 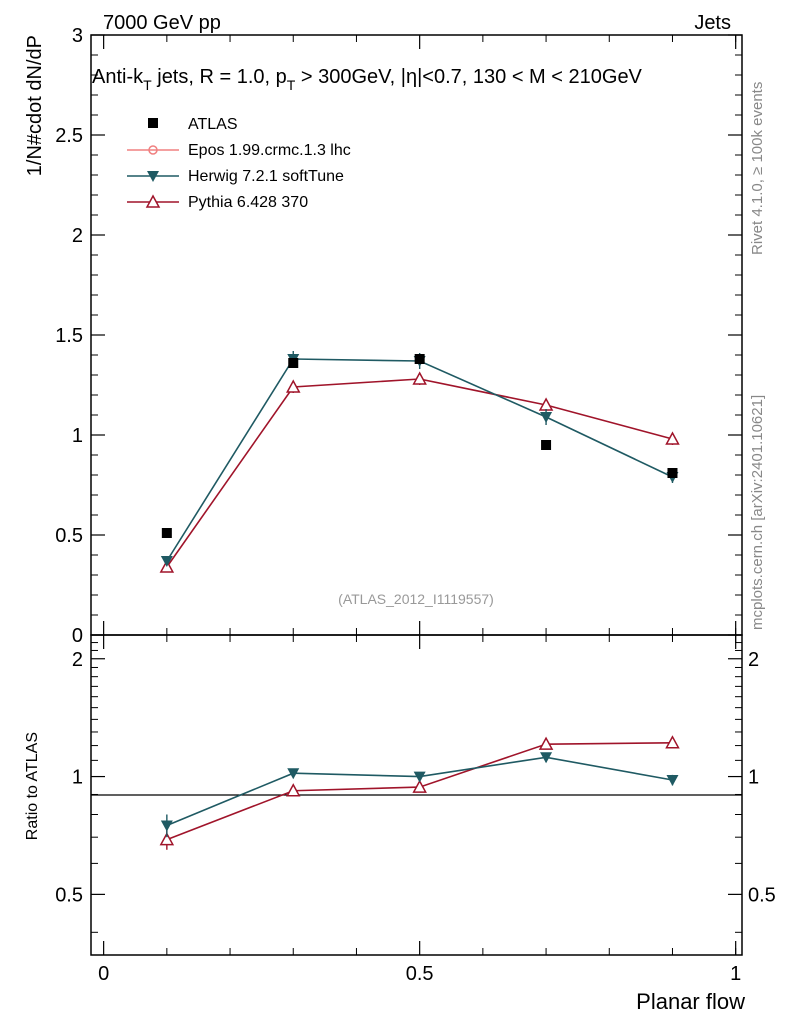 What do you see at coordinates (753, 778) in the screenshot?
I see `ratio-y-tick-label-right: 1` at bounding box center [753, 778].